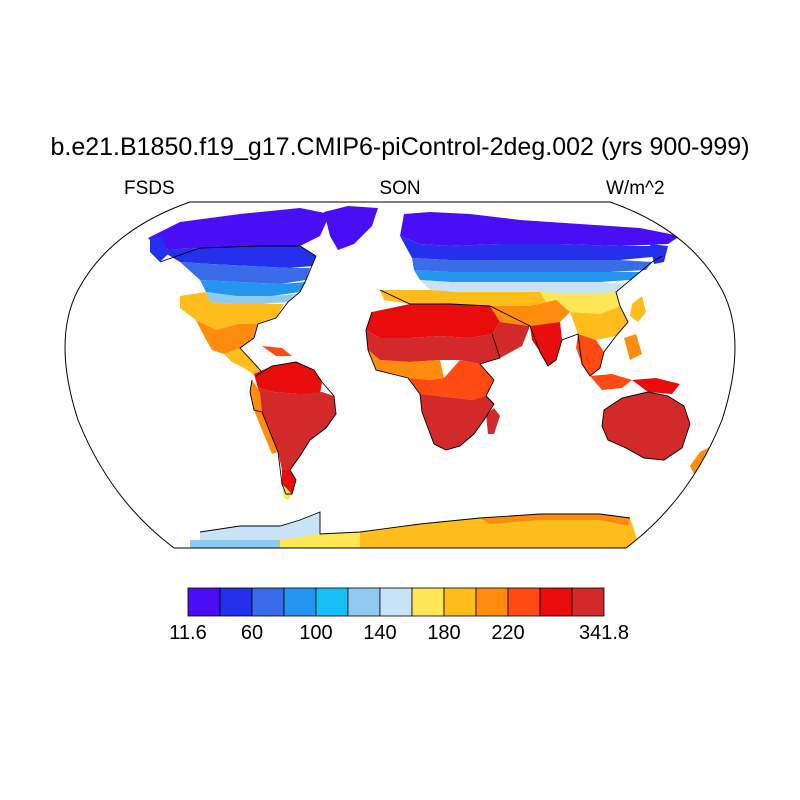 The width and height of the screenshot is (800, 800). Describe the element at coordinates (287, 492) in the screenshot. I see `sa-patagonia` at that location.